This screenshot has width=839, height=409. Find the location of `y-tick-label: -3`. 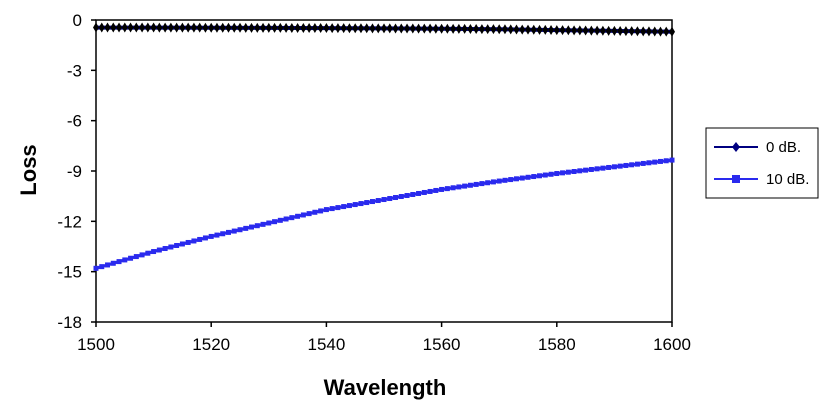

y-tick-label: -3 is located at coordinates (74, 70).